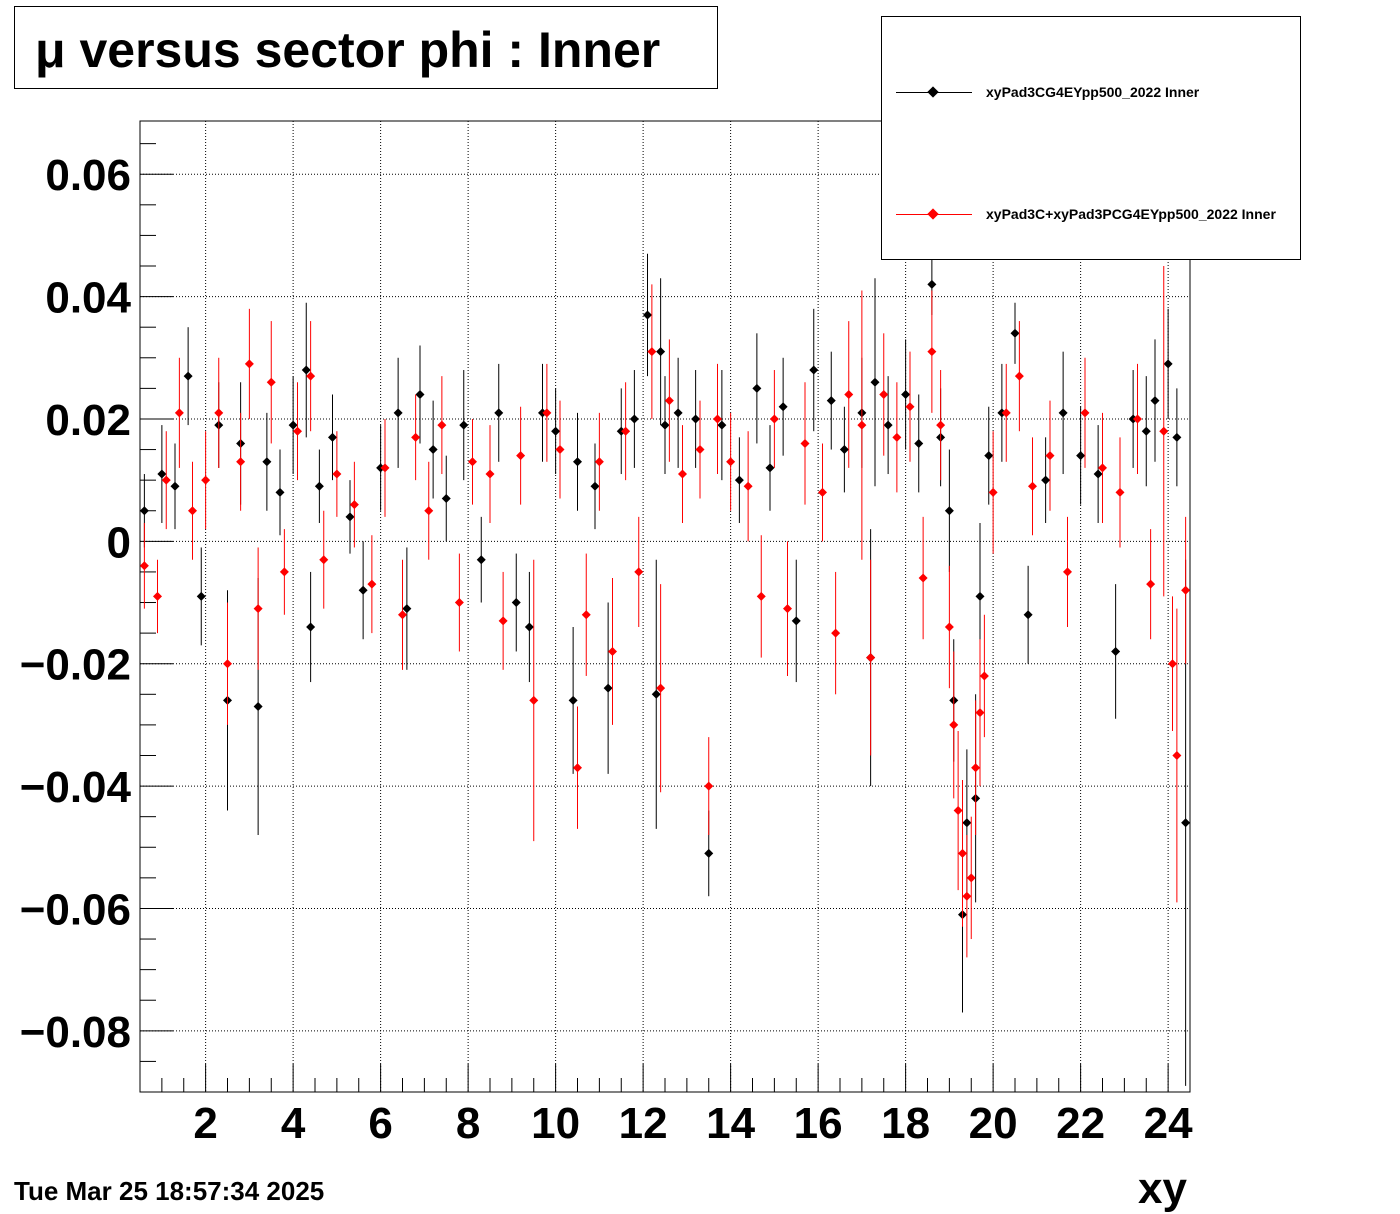  Describe the element at coordinates (293, 1123) in the screenshot. I see `x-tick-label: 4` at that location.